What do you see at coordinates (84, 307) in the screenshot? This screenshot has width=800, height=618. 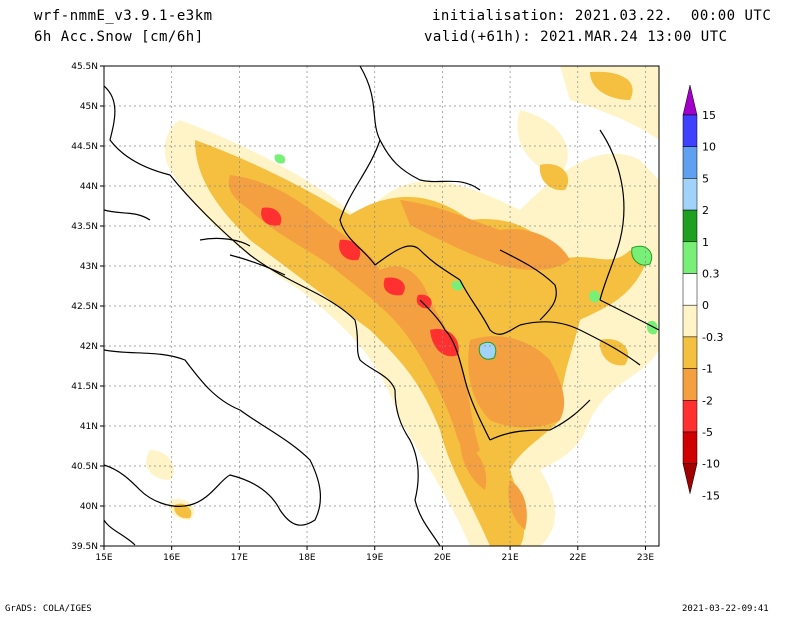 I see `lat-tick-label: 42.5N` at bounding box center [84, 307].